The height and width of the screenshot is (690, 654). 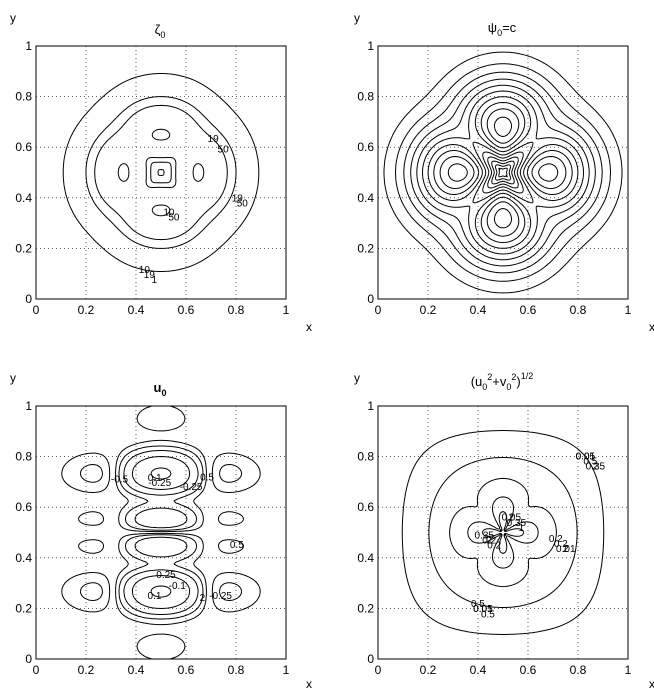 I want to click on panel-zeta-xlabel: x, so click(x=309, y=327).